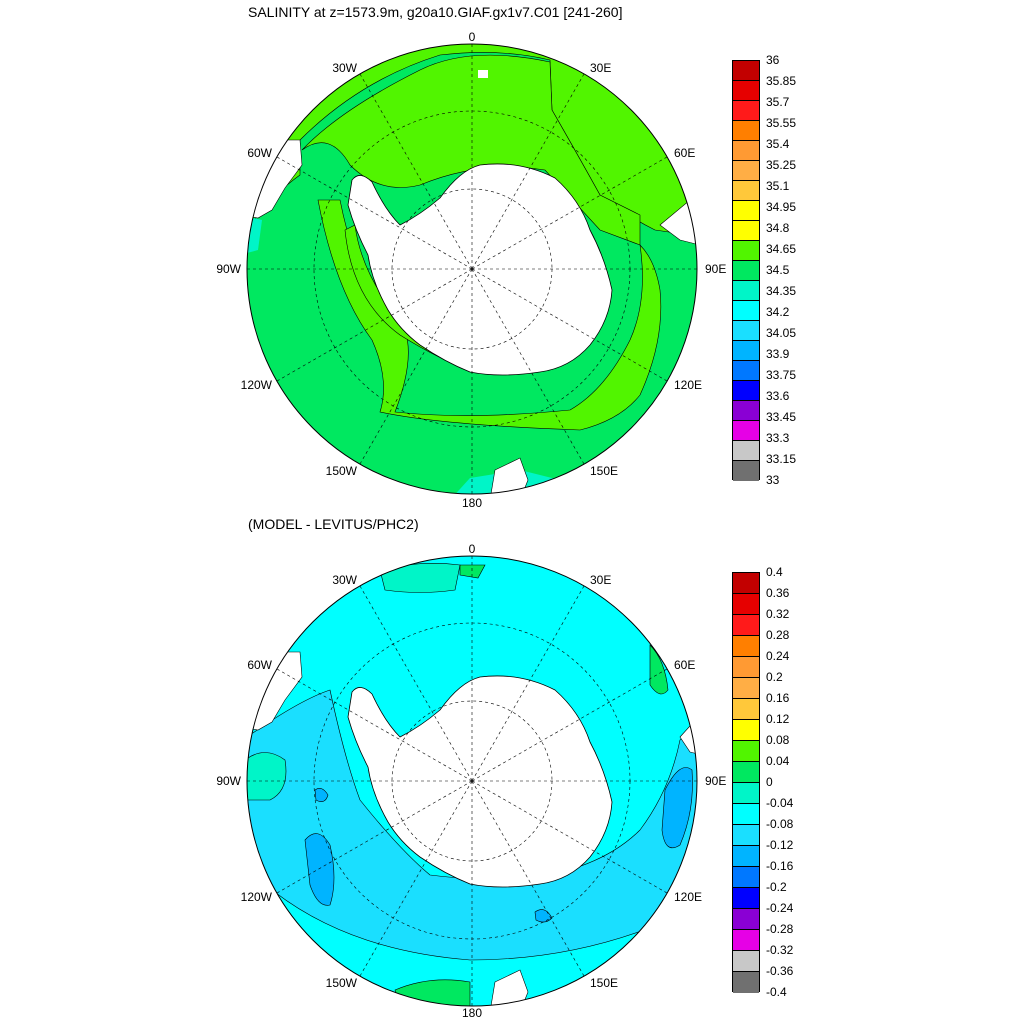 This screenshot has height=1024, width=1024. Describe the element at coordinates (344, 580) in the screenshot. I see `bottom-lon-label-30w: 30W` at that location.